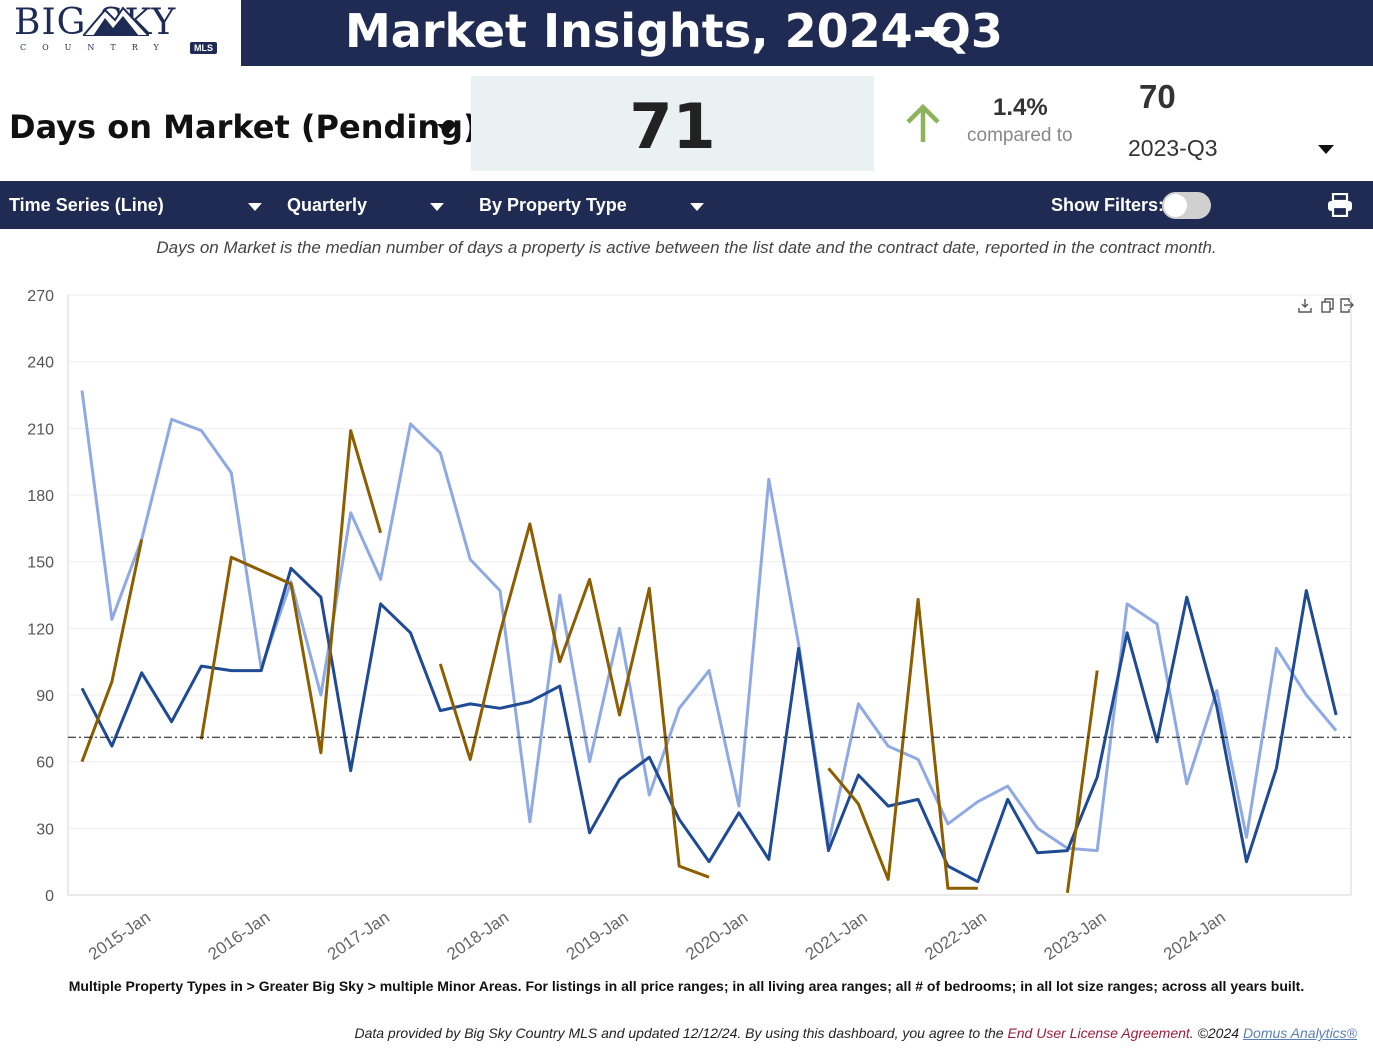  Describe the element at coordinates (1157, 96) in the screenshot. I see `comparison-value: 70` at that location.